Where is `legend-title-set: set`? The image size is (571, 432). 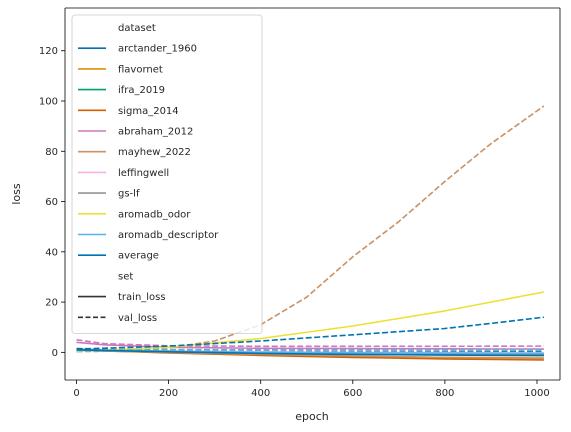
legend-title-set: set is located at coordinates (125, 276).